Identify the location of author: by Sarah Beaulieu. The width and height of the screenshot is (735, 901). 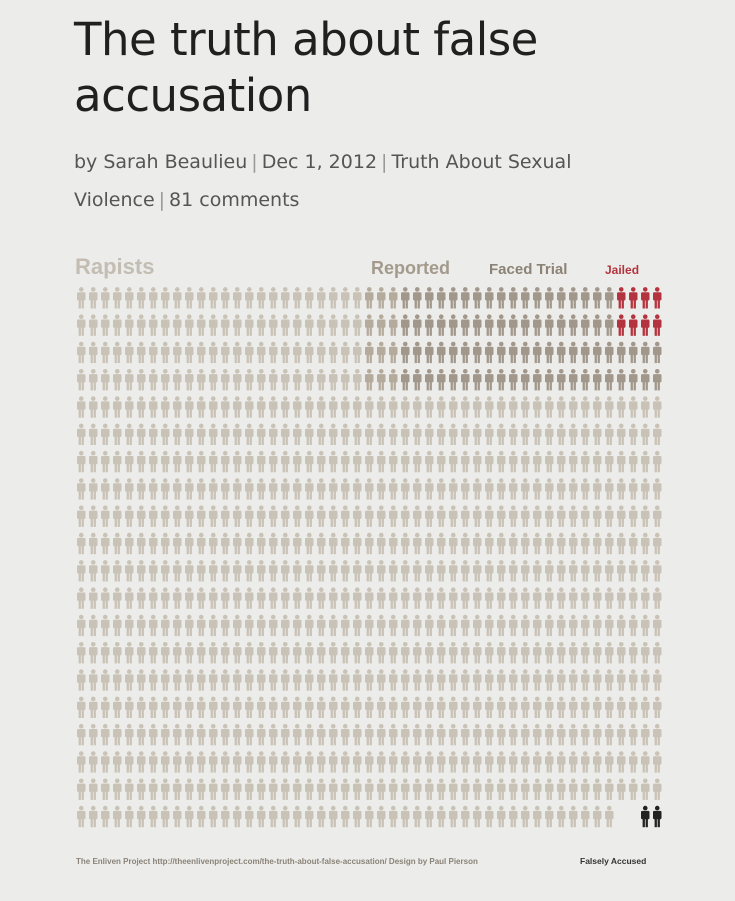
(161, 162).